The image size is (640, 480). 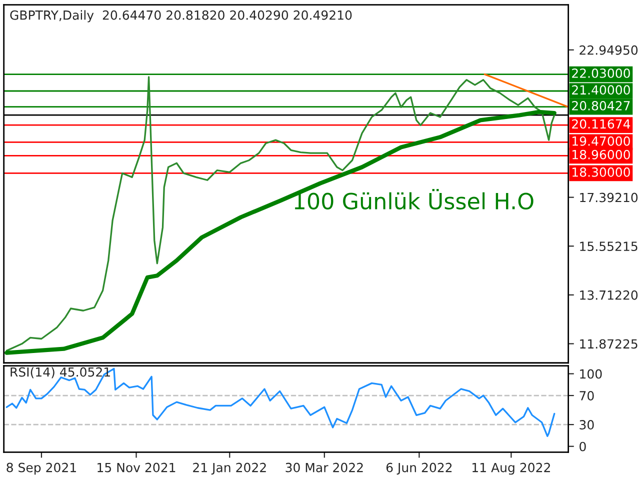 What do you see at coordinates (414, 199) in the screenshot?
I see `series-label: 100 Günlük Üssel H.O` at bounding box center [414, 199].